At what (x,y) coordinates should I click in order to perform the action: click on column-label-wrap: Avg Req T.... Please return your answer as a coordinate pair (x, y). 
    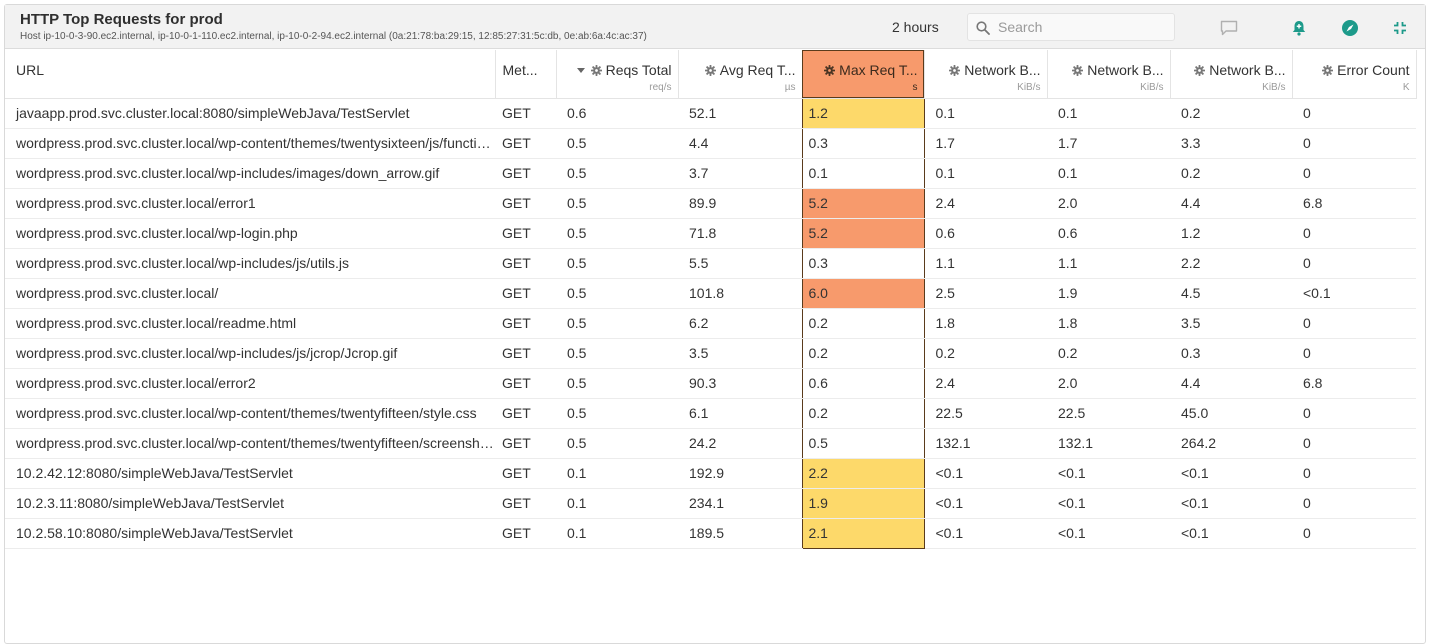
    Looking at the image, I should click on (750, 70).